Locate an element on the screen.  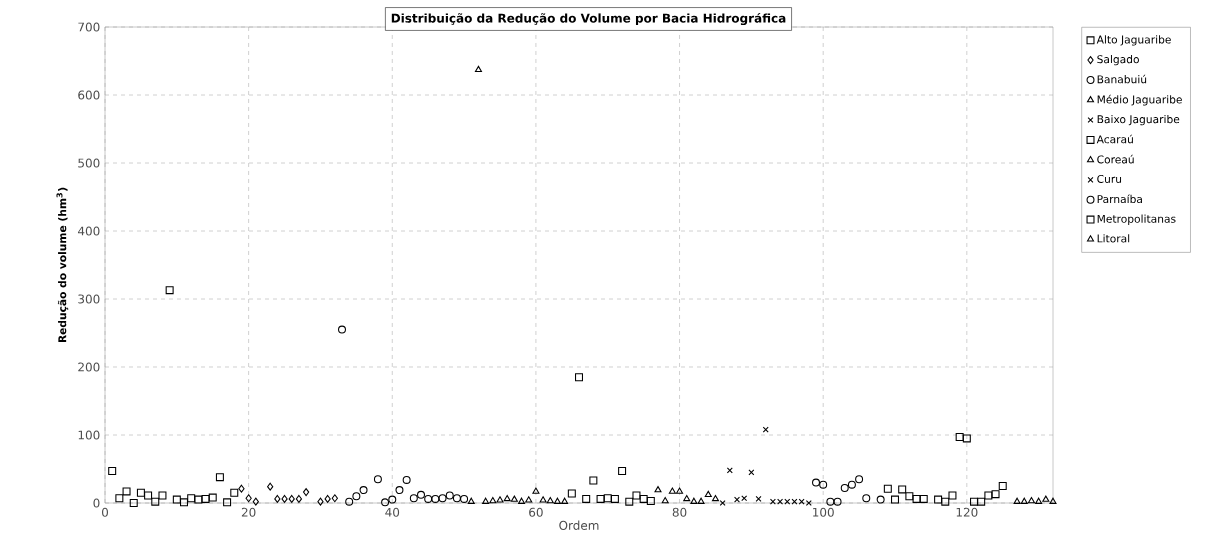
y-tick-label: 0 is located at coordinates (96, 503).